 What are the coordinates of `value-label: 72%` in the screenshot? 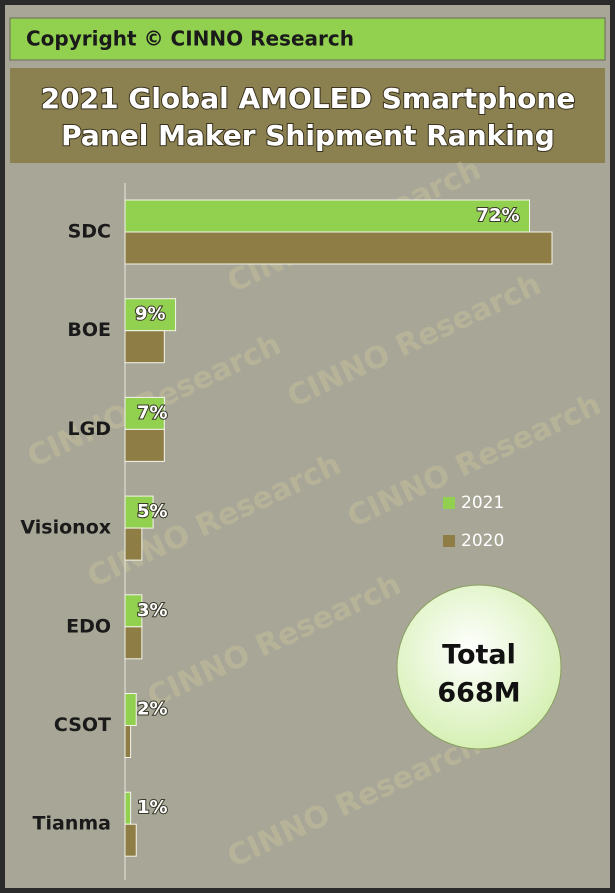 It's located at (497, 215).